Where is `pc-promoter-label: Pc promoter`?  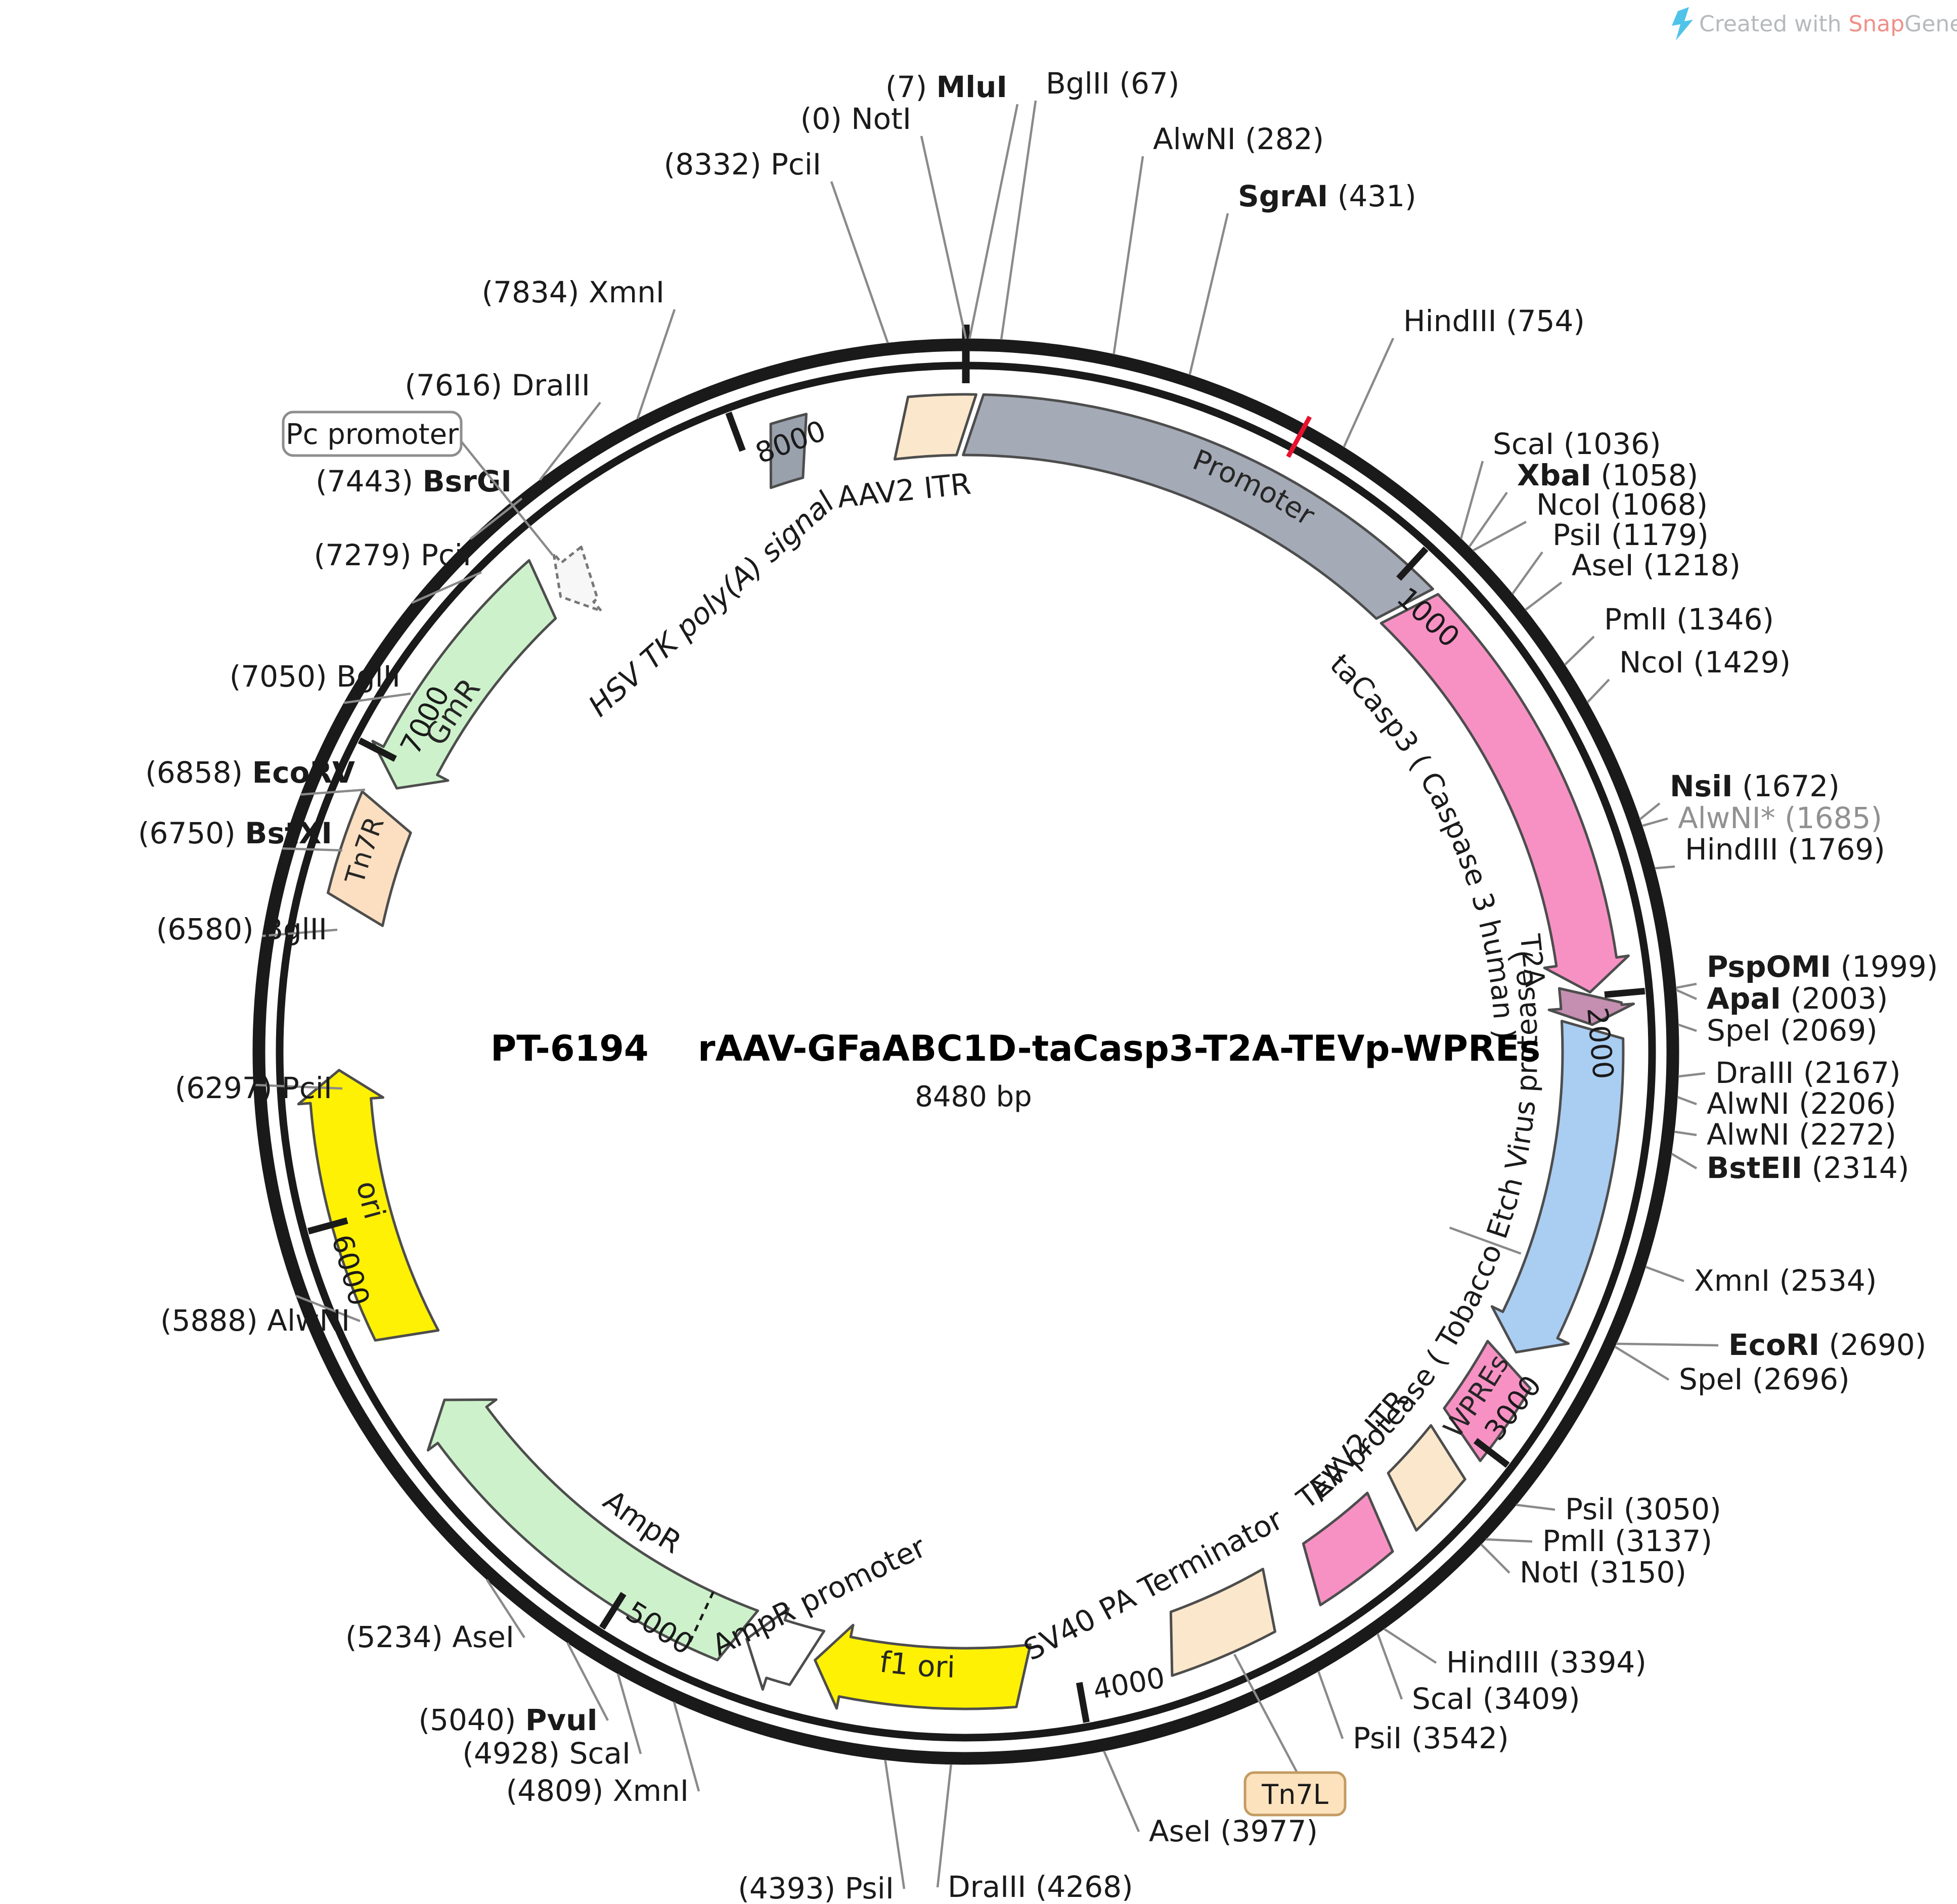
pc-promoter-label: Pc promoter is located at coordinates (418, 483).